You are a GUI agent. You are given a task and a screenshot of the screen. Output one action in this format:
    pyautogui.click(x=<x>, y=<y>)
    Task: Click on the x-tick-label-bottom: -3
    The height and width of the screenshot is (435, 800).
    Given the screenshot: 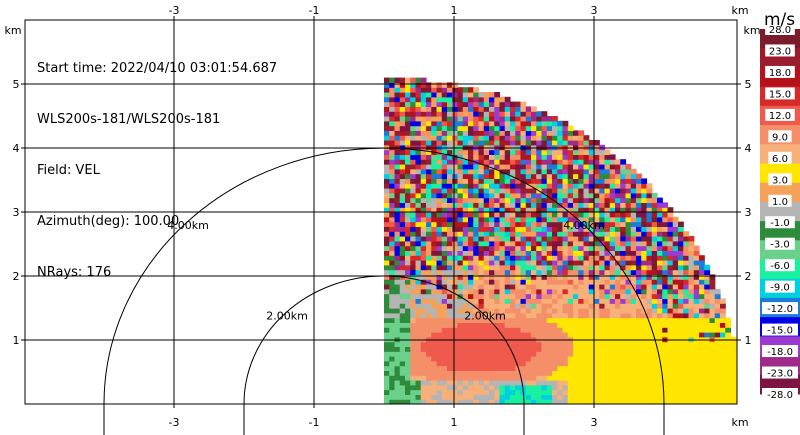 What is the action you would take?
    pyautogui.click(x=174, y=422)
    